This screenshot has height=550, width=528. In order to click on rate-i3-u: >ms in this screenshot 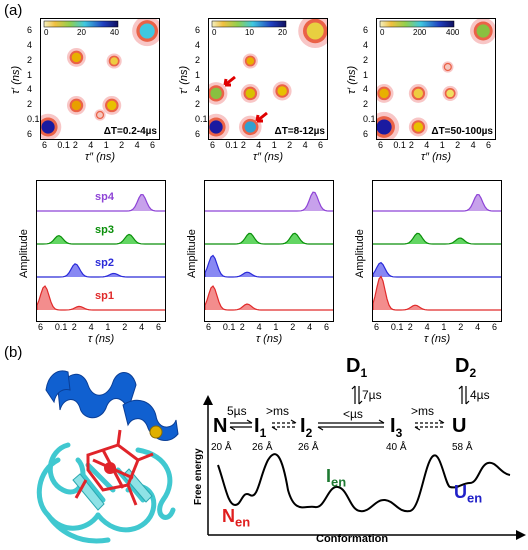, I will do `click(423, 411)`.